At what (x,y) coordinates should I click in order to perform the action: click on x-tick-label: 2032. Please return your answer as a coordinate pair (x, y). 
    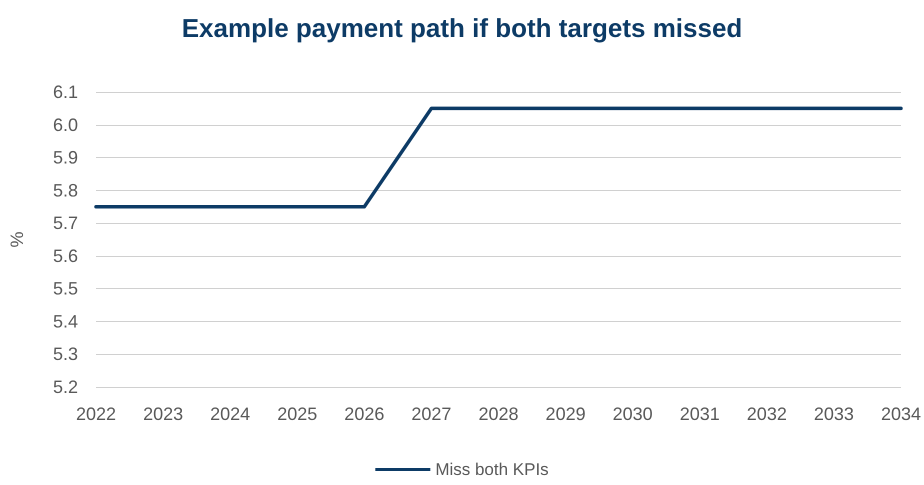
    Looking at the image, I should click on (766, 414).